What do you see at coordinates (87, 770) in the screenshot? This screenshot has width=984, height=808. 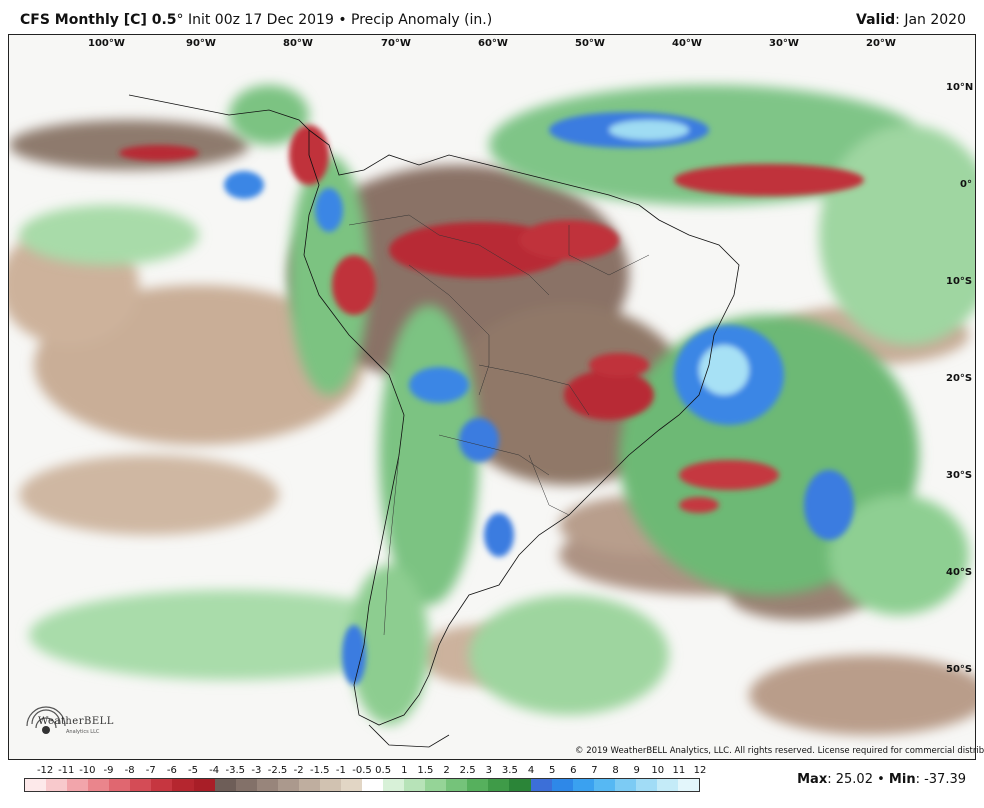 I see `legend-tick-label: -10` at bounding box center [87, 770].